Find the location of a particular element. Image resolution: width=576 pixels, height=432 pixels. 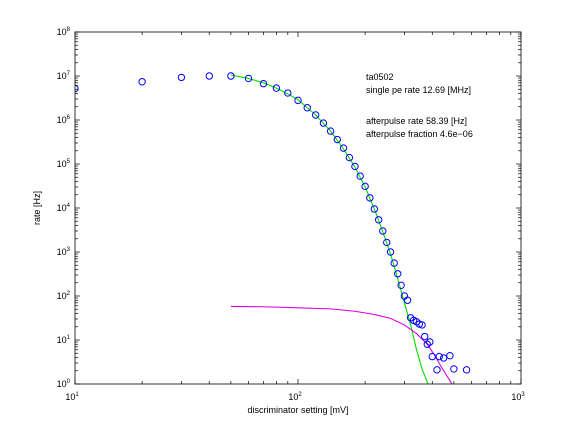

x-tick-label: 103 is located at coordinates (518, 397).